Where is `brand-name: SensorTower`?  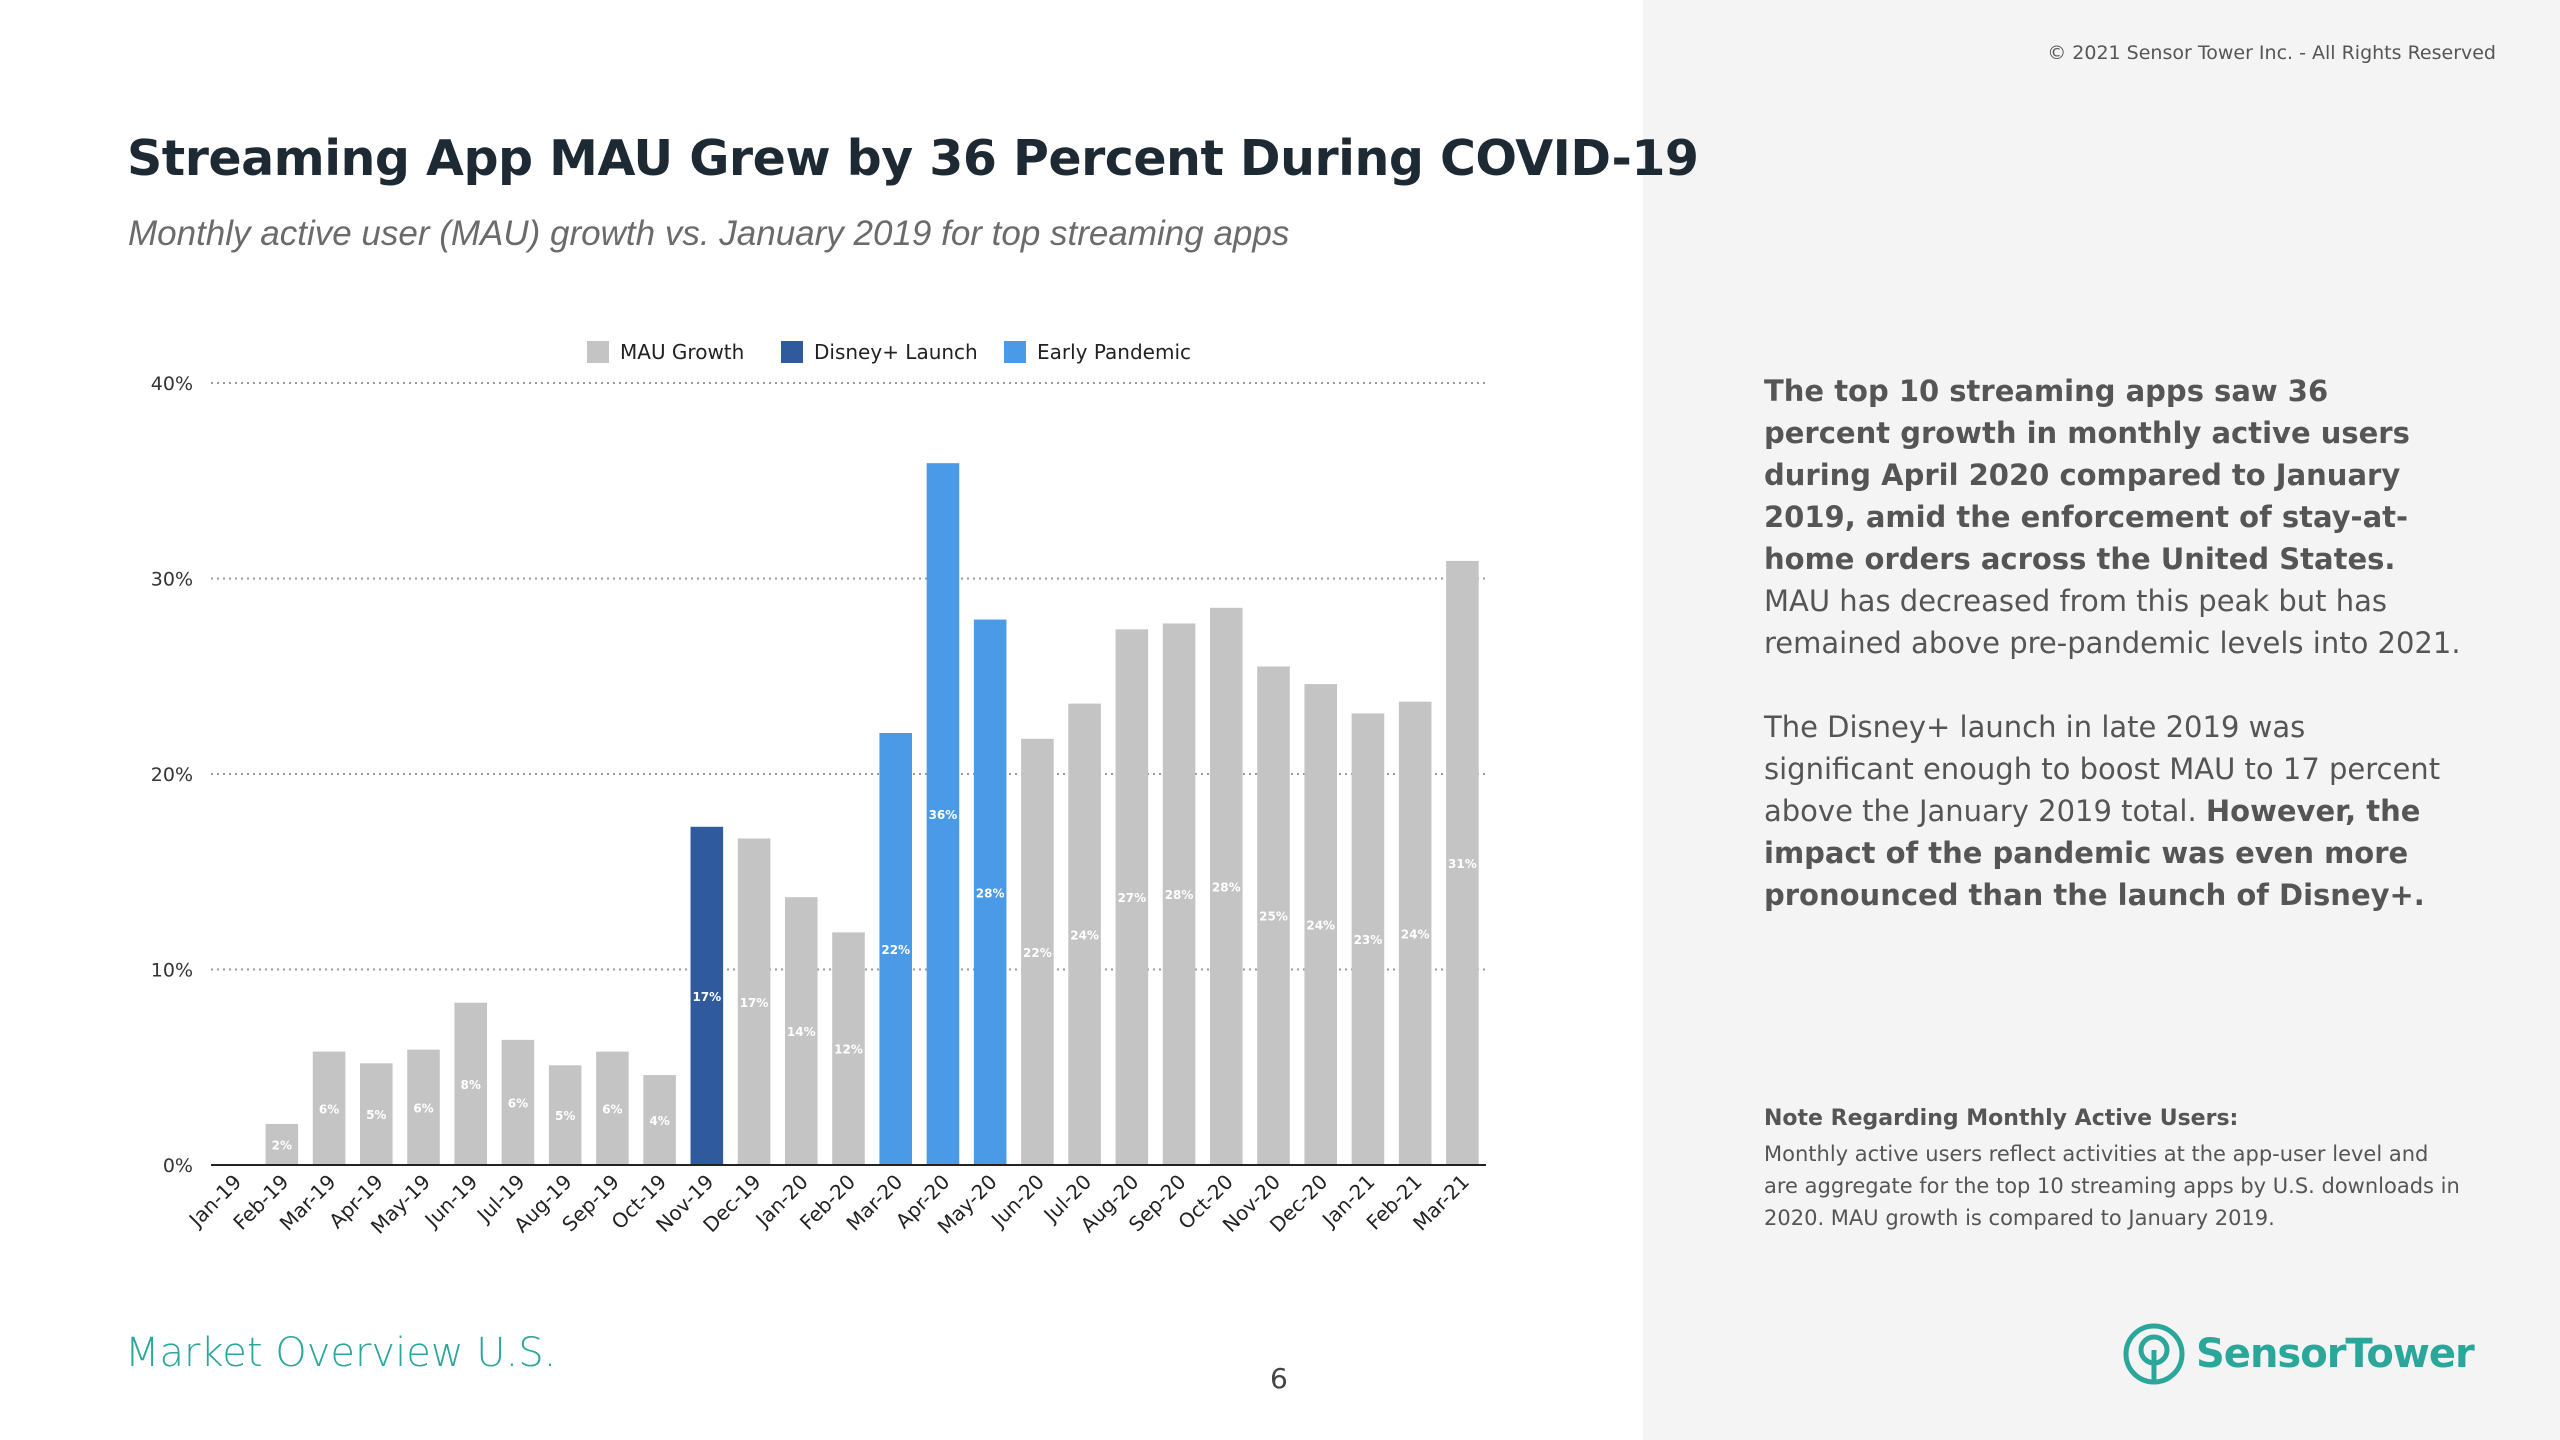
brand-name: SensorTower is located at coordinates (2335, 1354).